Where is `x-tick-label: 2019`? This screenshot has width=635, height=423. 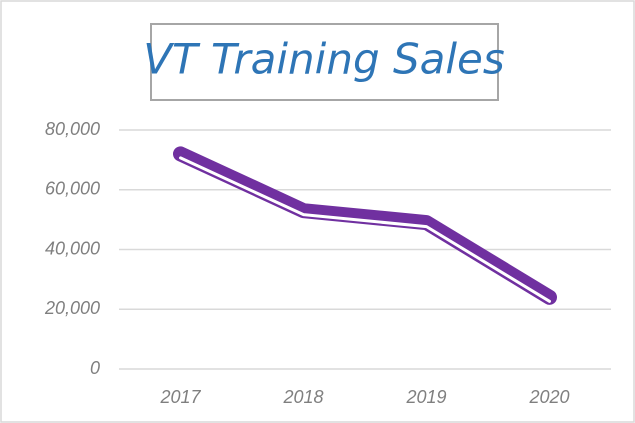
x-tick-label: 2019 is located at coordinates (425, 397).